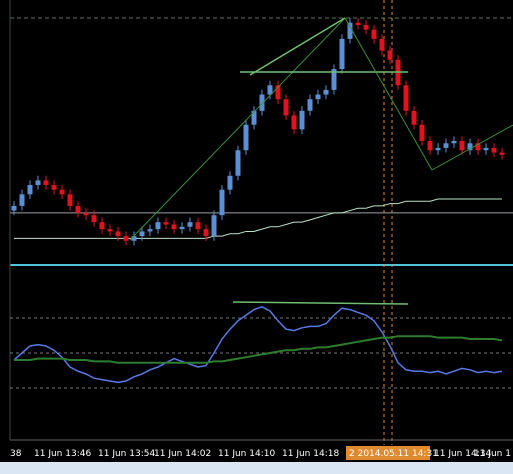 This screenshot has width=513, height=474. I want to click on moving-average, so click(258, 218).